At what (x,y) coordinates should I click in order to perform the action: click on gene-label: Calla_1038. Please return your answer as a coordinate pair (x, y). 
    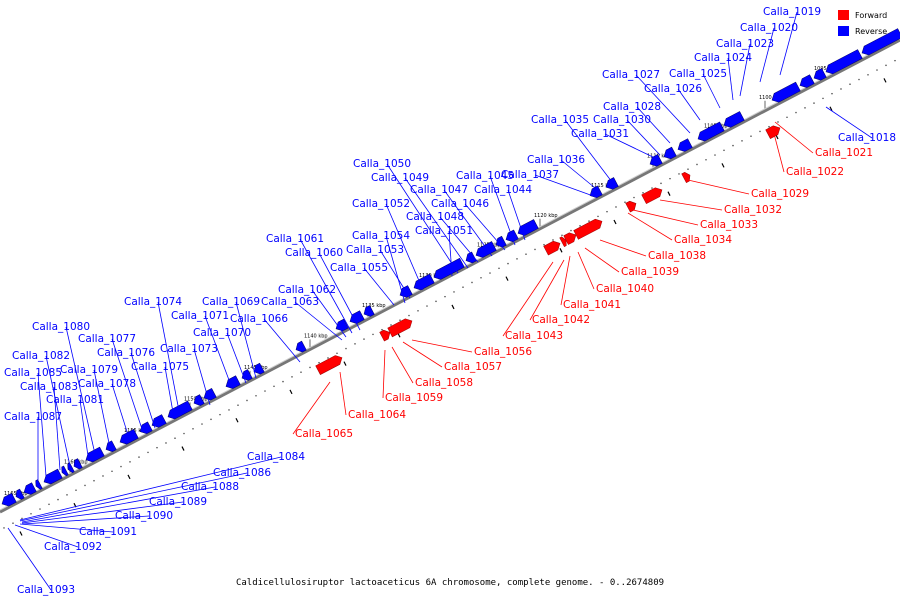
    Looking at the image, I should click on (677, 256).